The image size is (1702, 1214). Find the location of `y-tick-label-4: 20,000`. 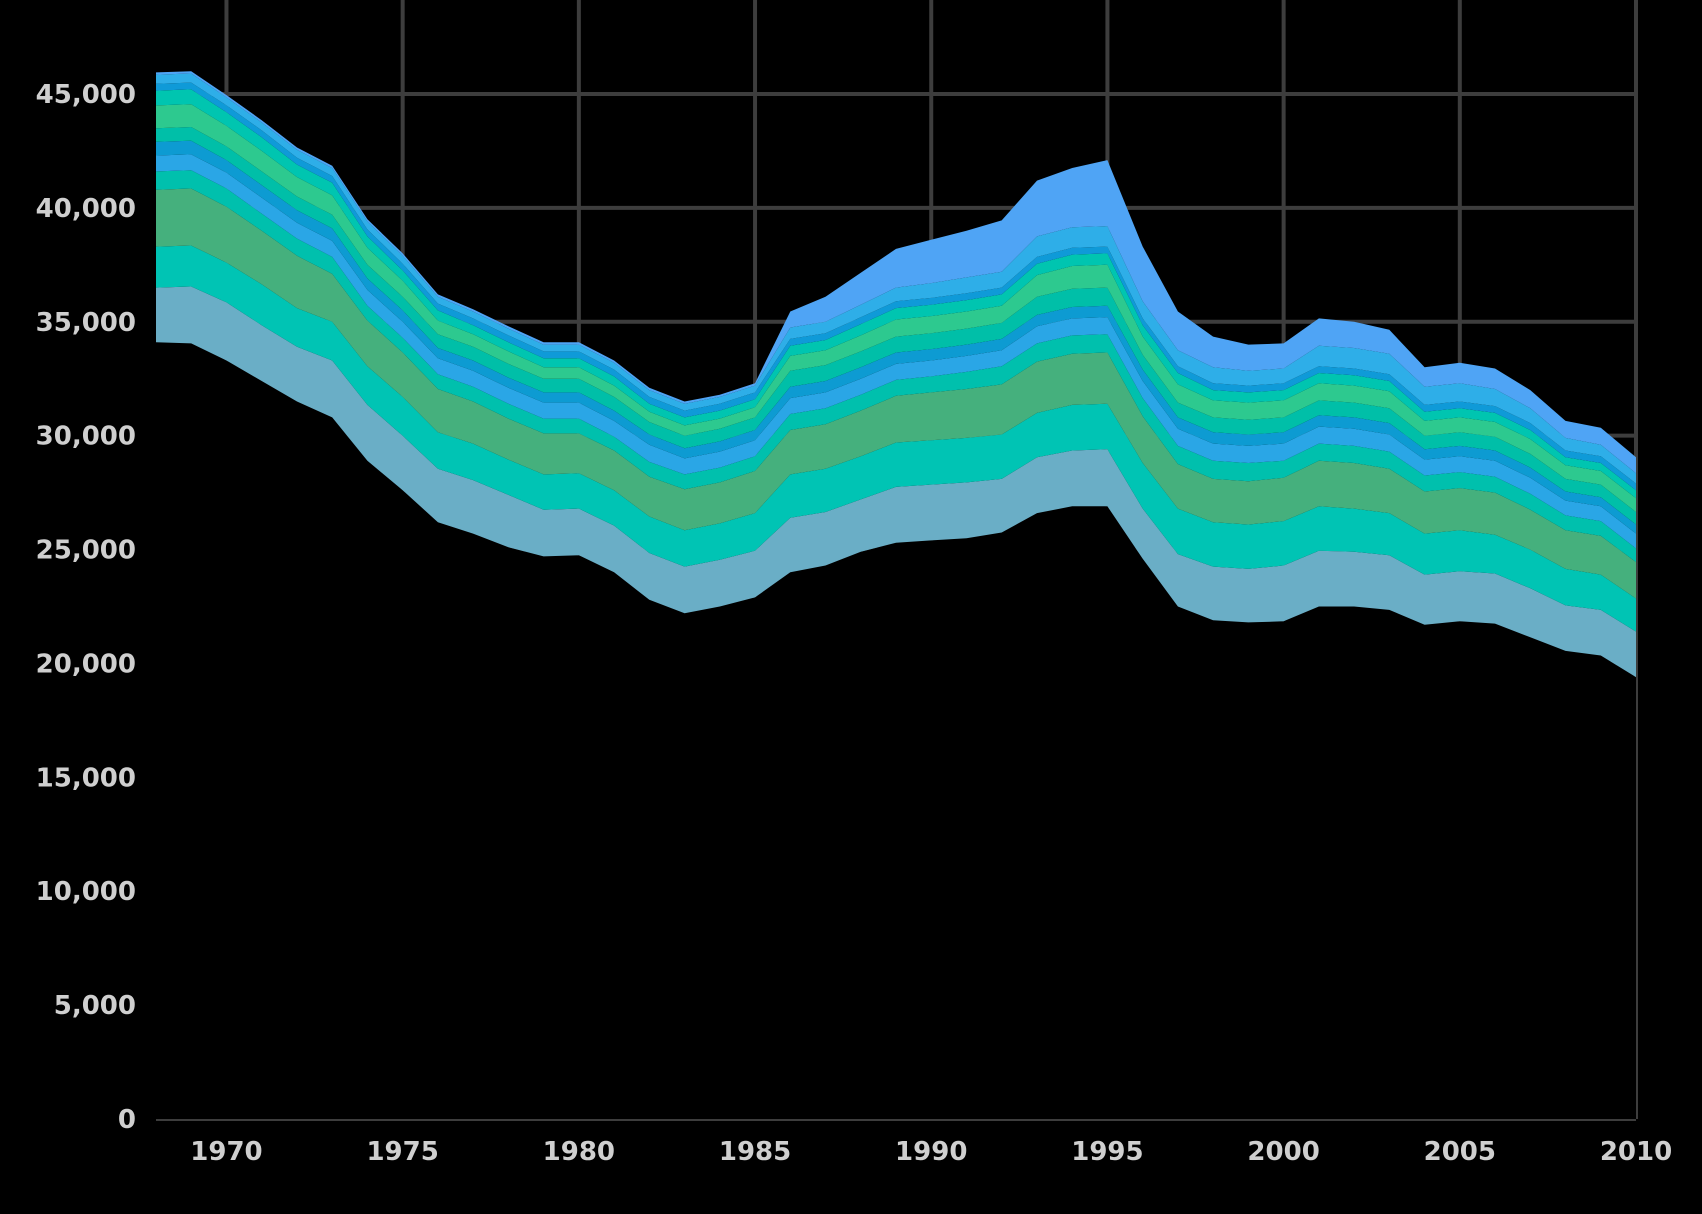

y-tick-label-4: 20,000 is located at coordinates (86, 664).